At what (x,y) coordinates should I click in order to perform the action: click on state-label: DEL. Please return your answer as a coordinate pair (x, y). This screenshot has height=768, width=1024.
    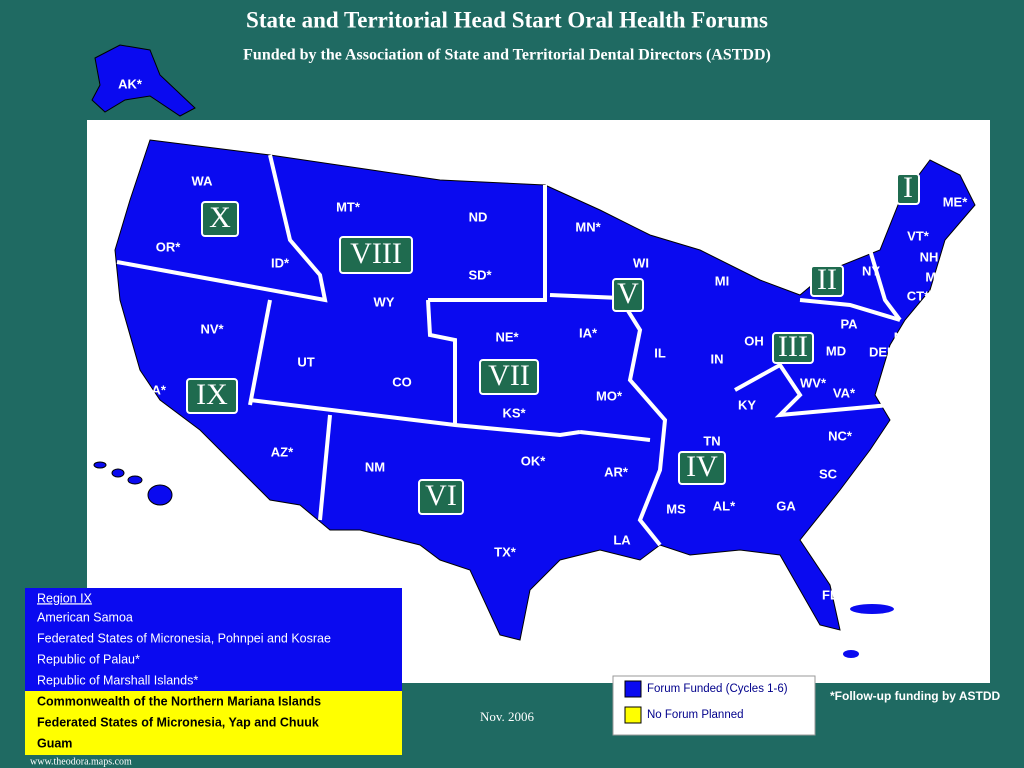
    Looking at the image, I should click on (882, 351).